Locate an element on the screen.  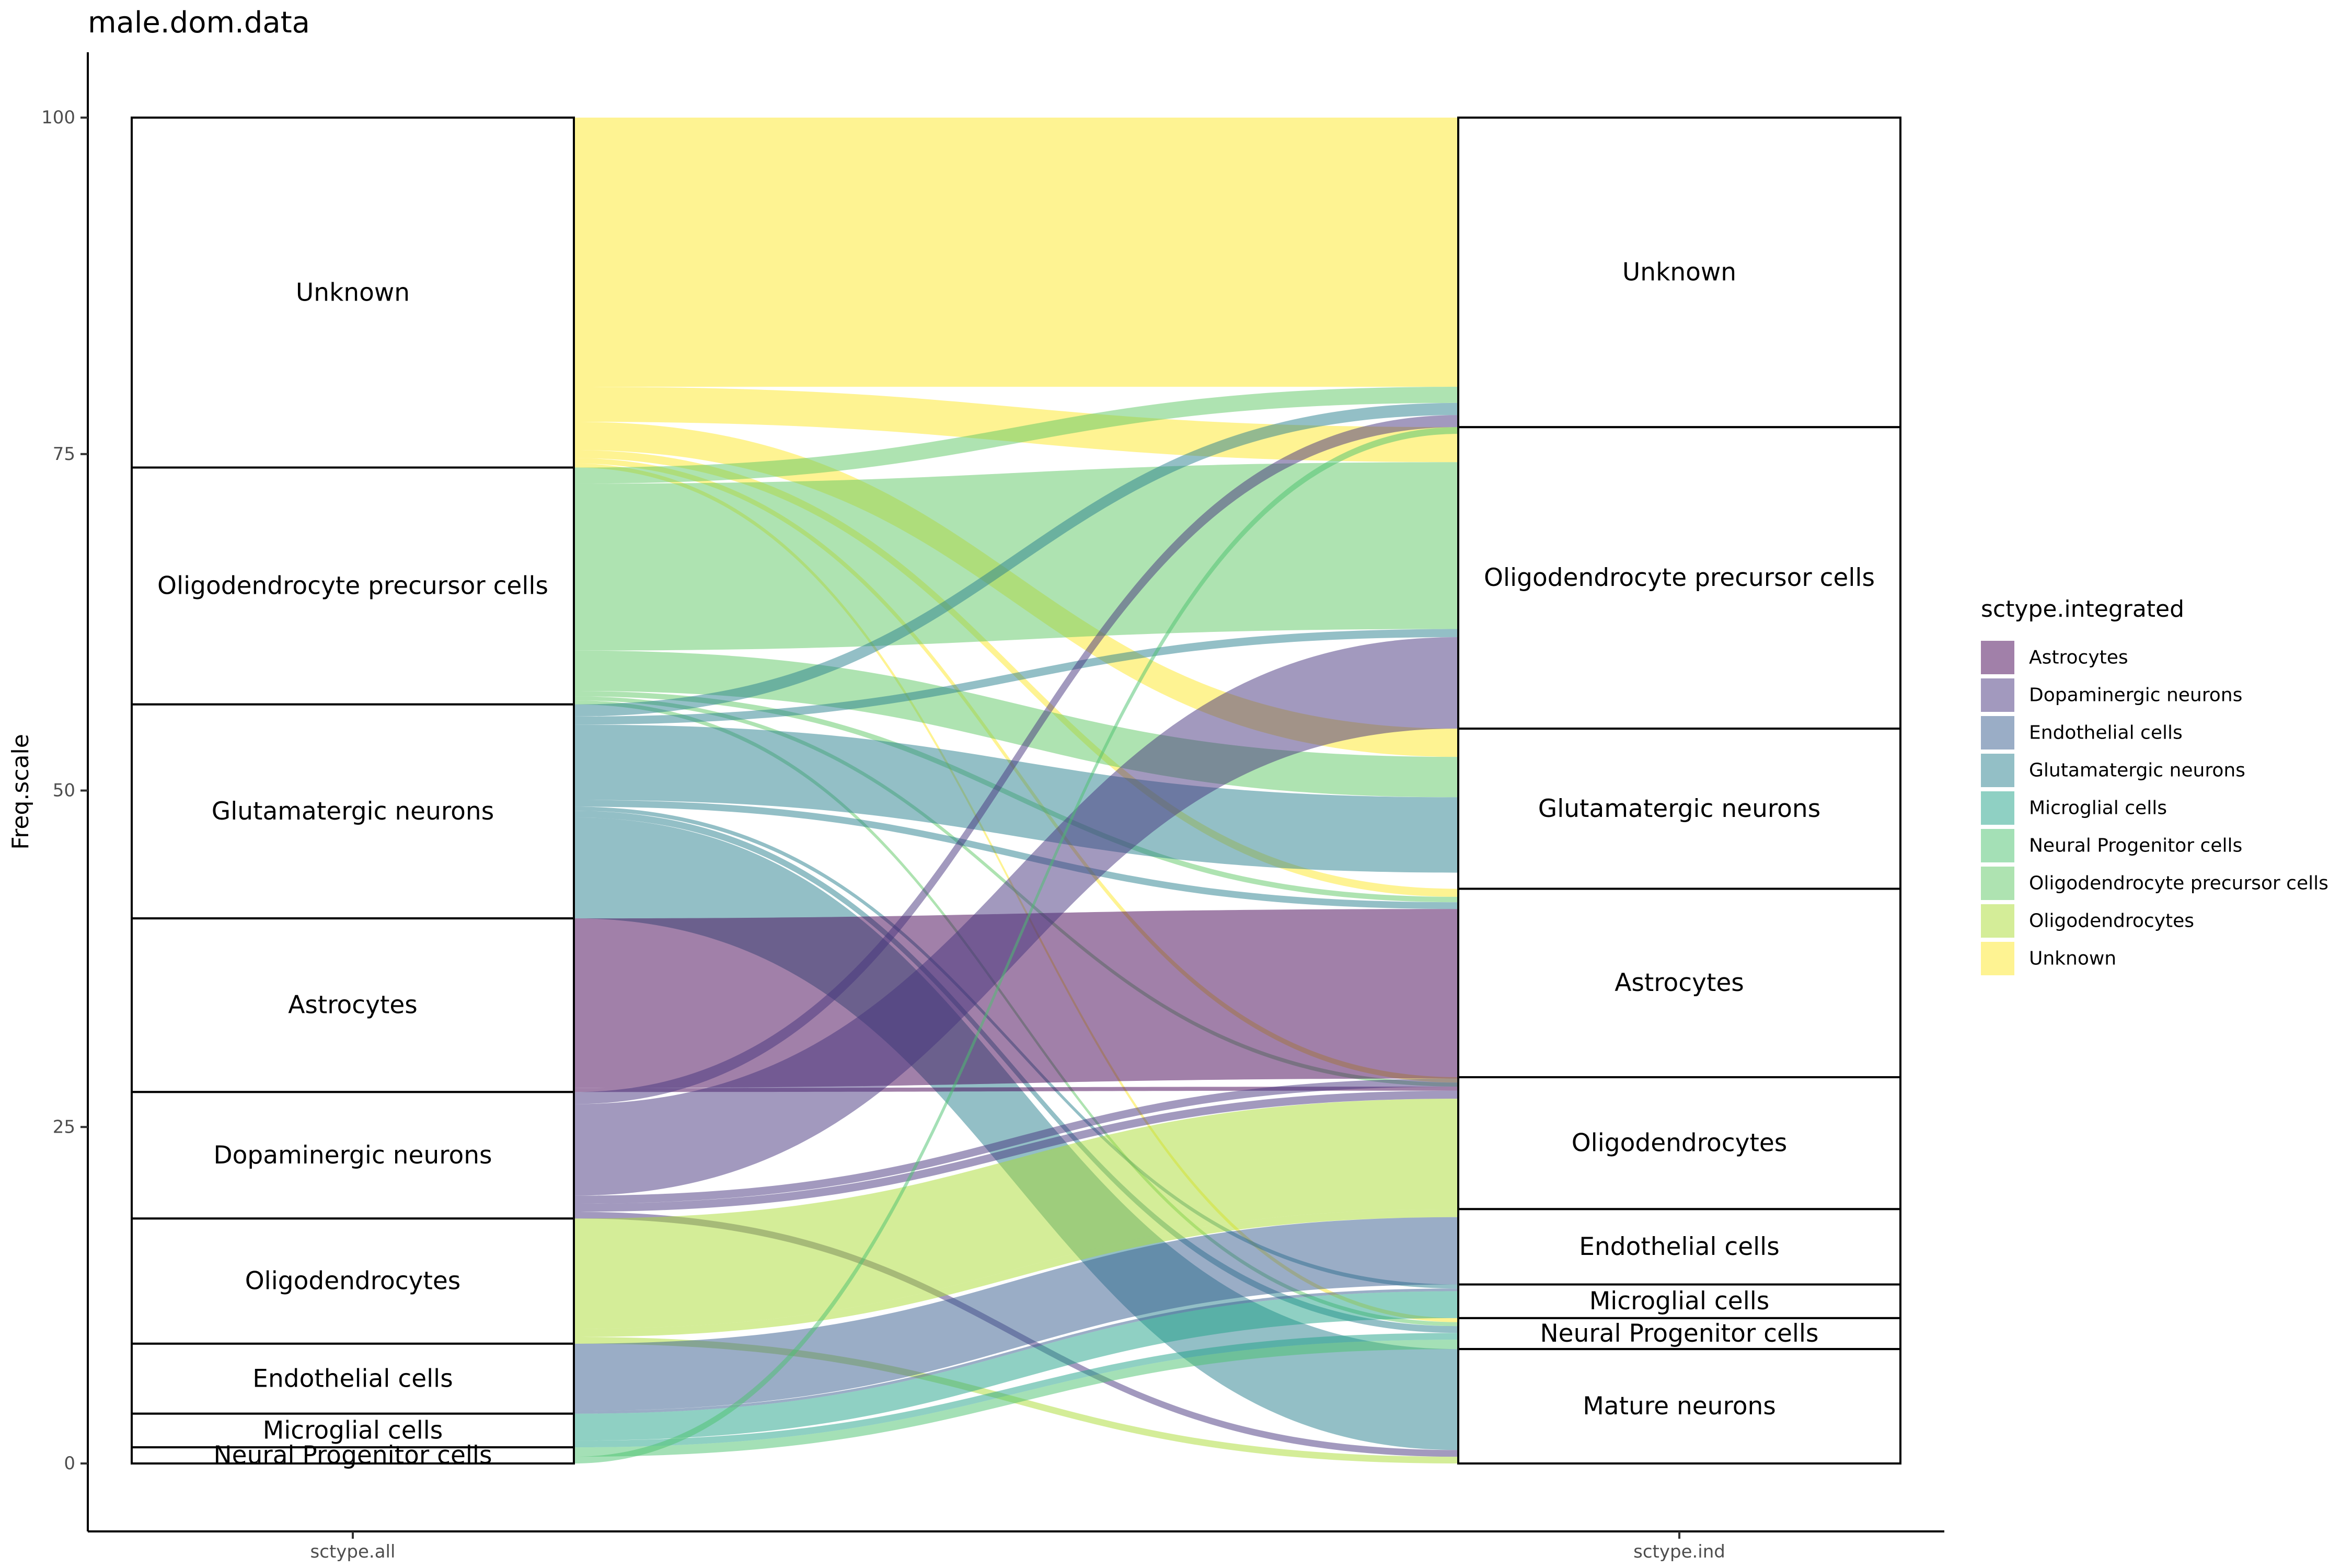
stratum-right-glutamatergic-neurons is located at coordinates (1679, 809).